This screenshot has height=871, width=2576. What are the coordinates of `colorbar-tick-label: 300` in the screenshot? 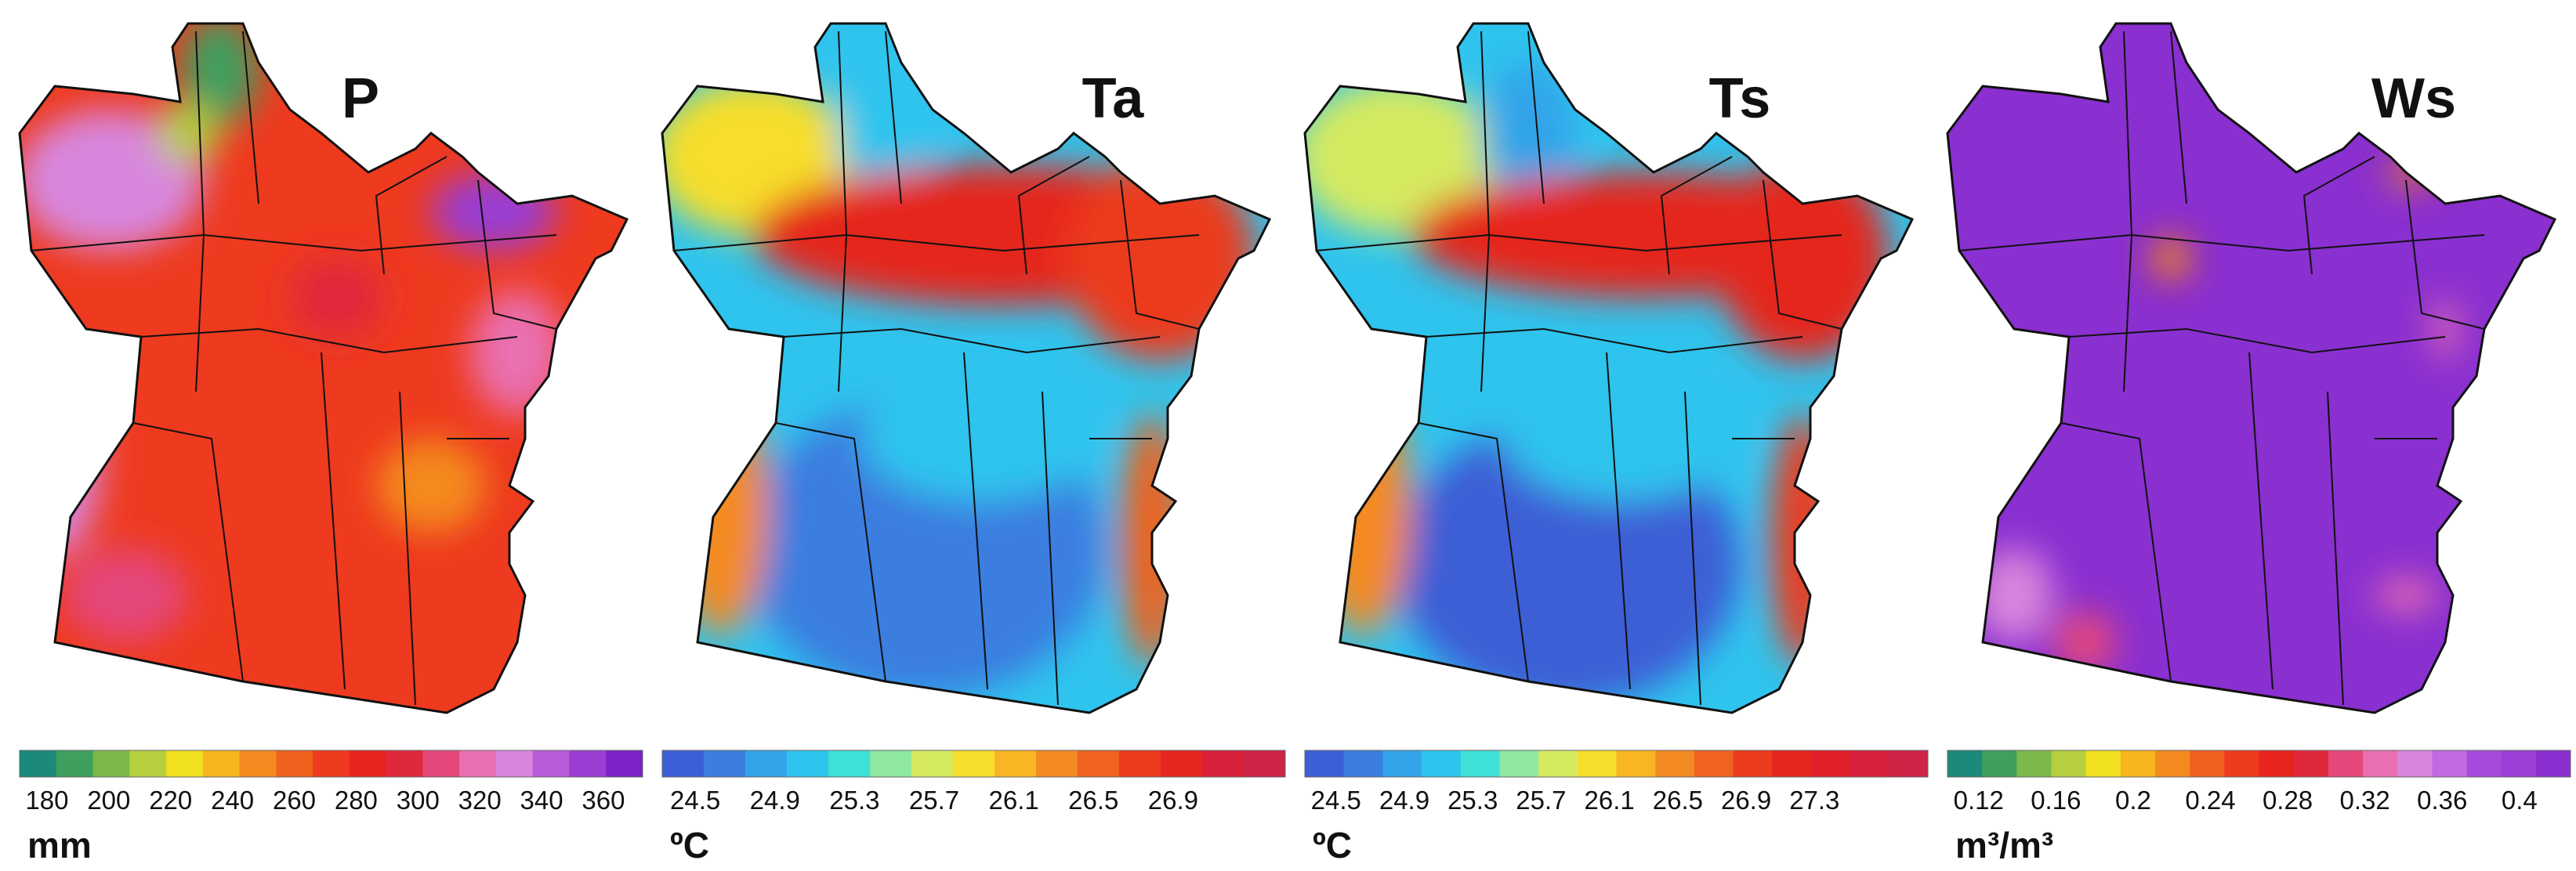 It's located at (418, 801).